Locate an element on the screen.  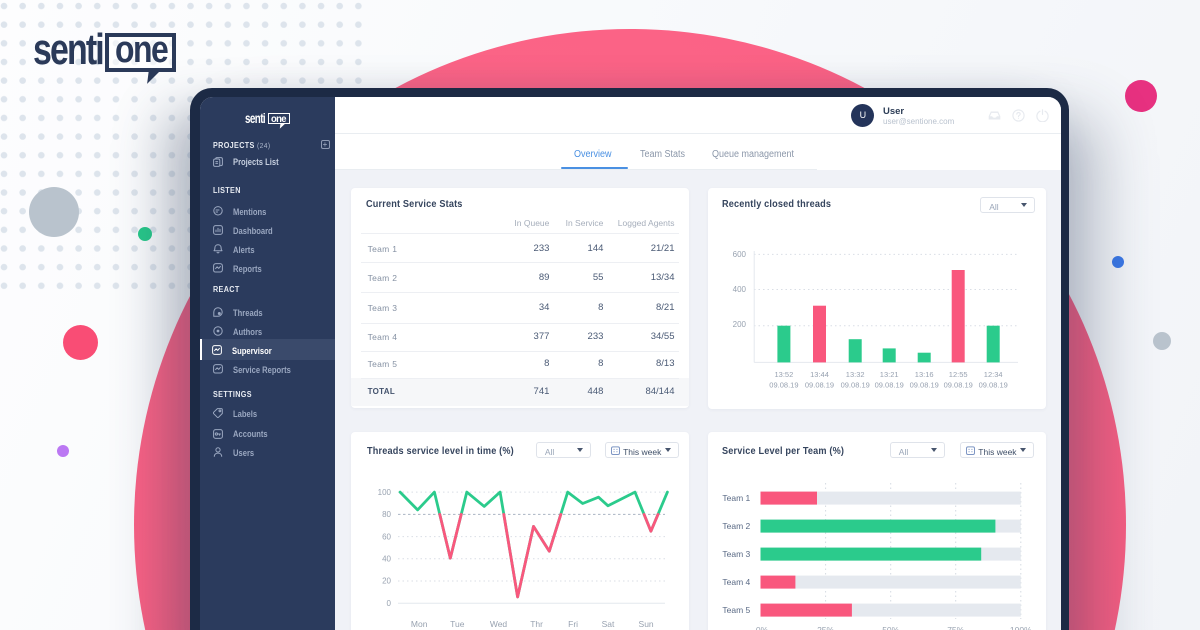
svg-text: 600 is located at coordinates (739, 254).